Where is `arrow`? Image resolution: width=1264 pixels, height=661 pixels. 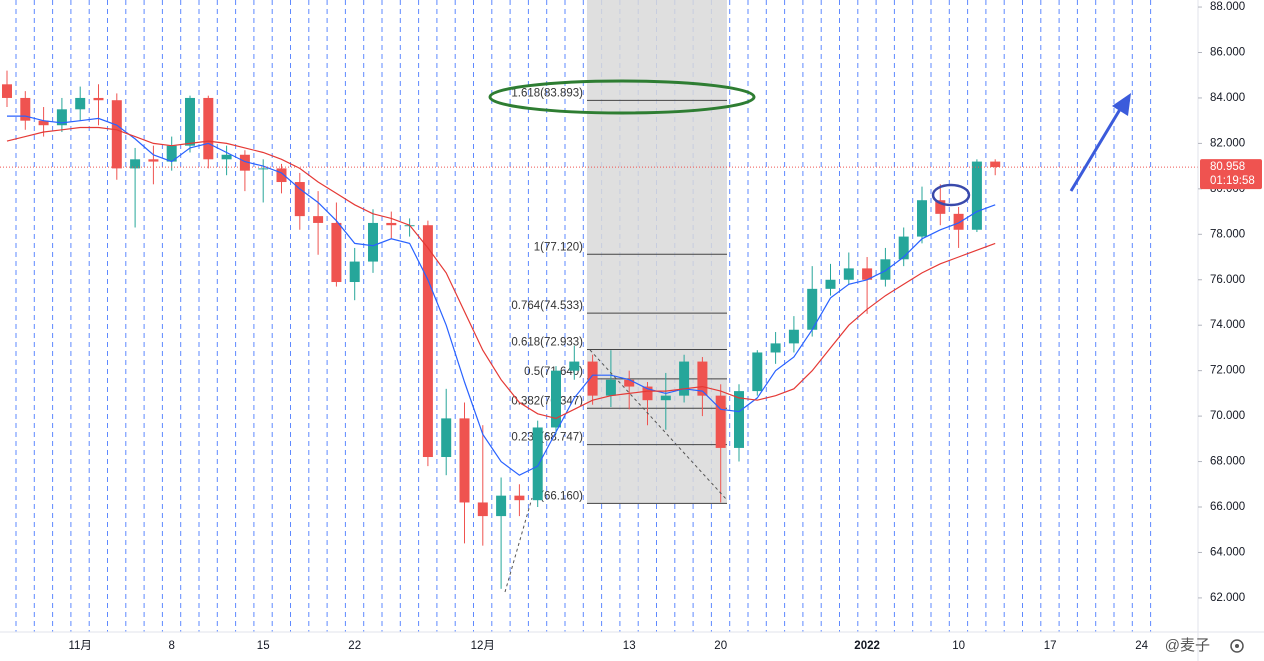 arrow is located at coordinates (1096, 148).